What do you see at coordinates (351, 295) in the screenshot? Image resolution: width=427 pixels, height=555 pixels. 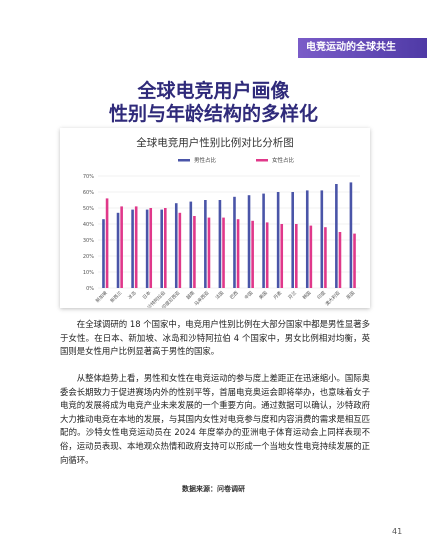 I see `x-tick-label: 英国` at bounding box center [351, 295].